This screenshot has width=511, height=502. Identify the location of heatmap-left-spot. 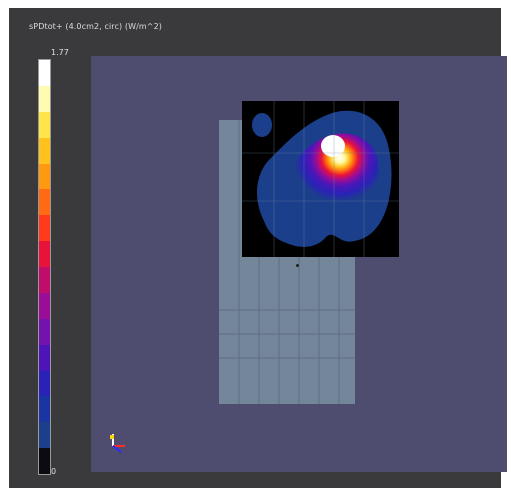
(262, 125).